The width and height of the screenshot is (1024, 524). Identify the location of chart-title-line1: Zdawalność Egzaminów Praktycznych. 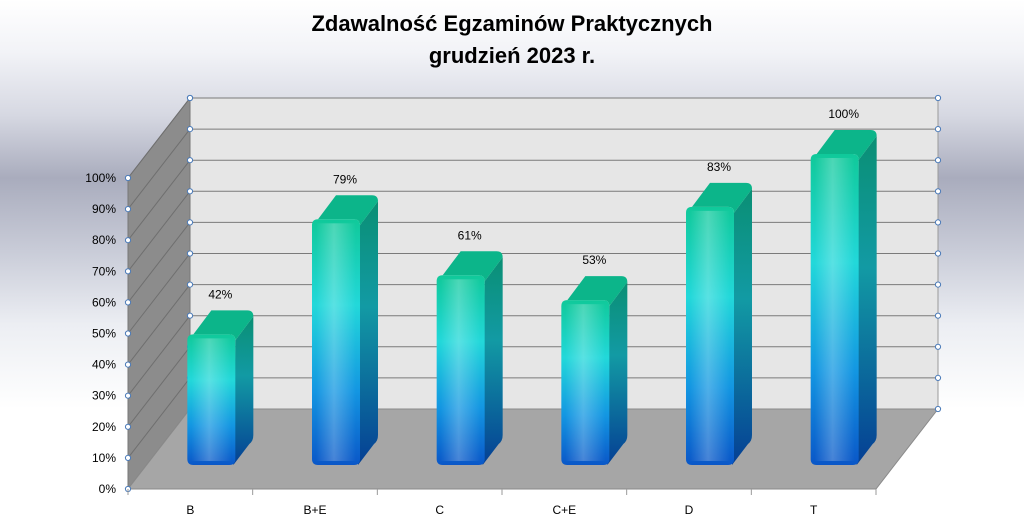
(512, 23).